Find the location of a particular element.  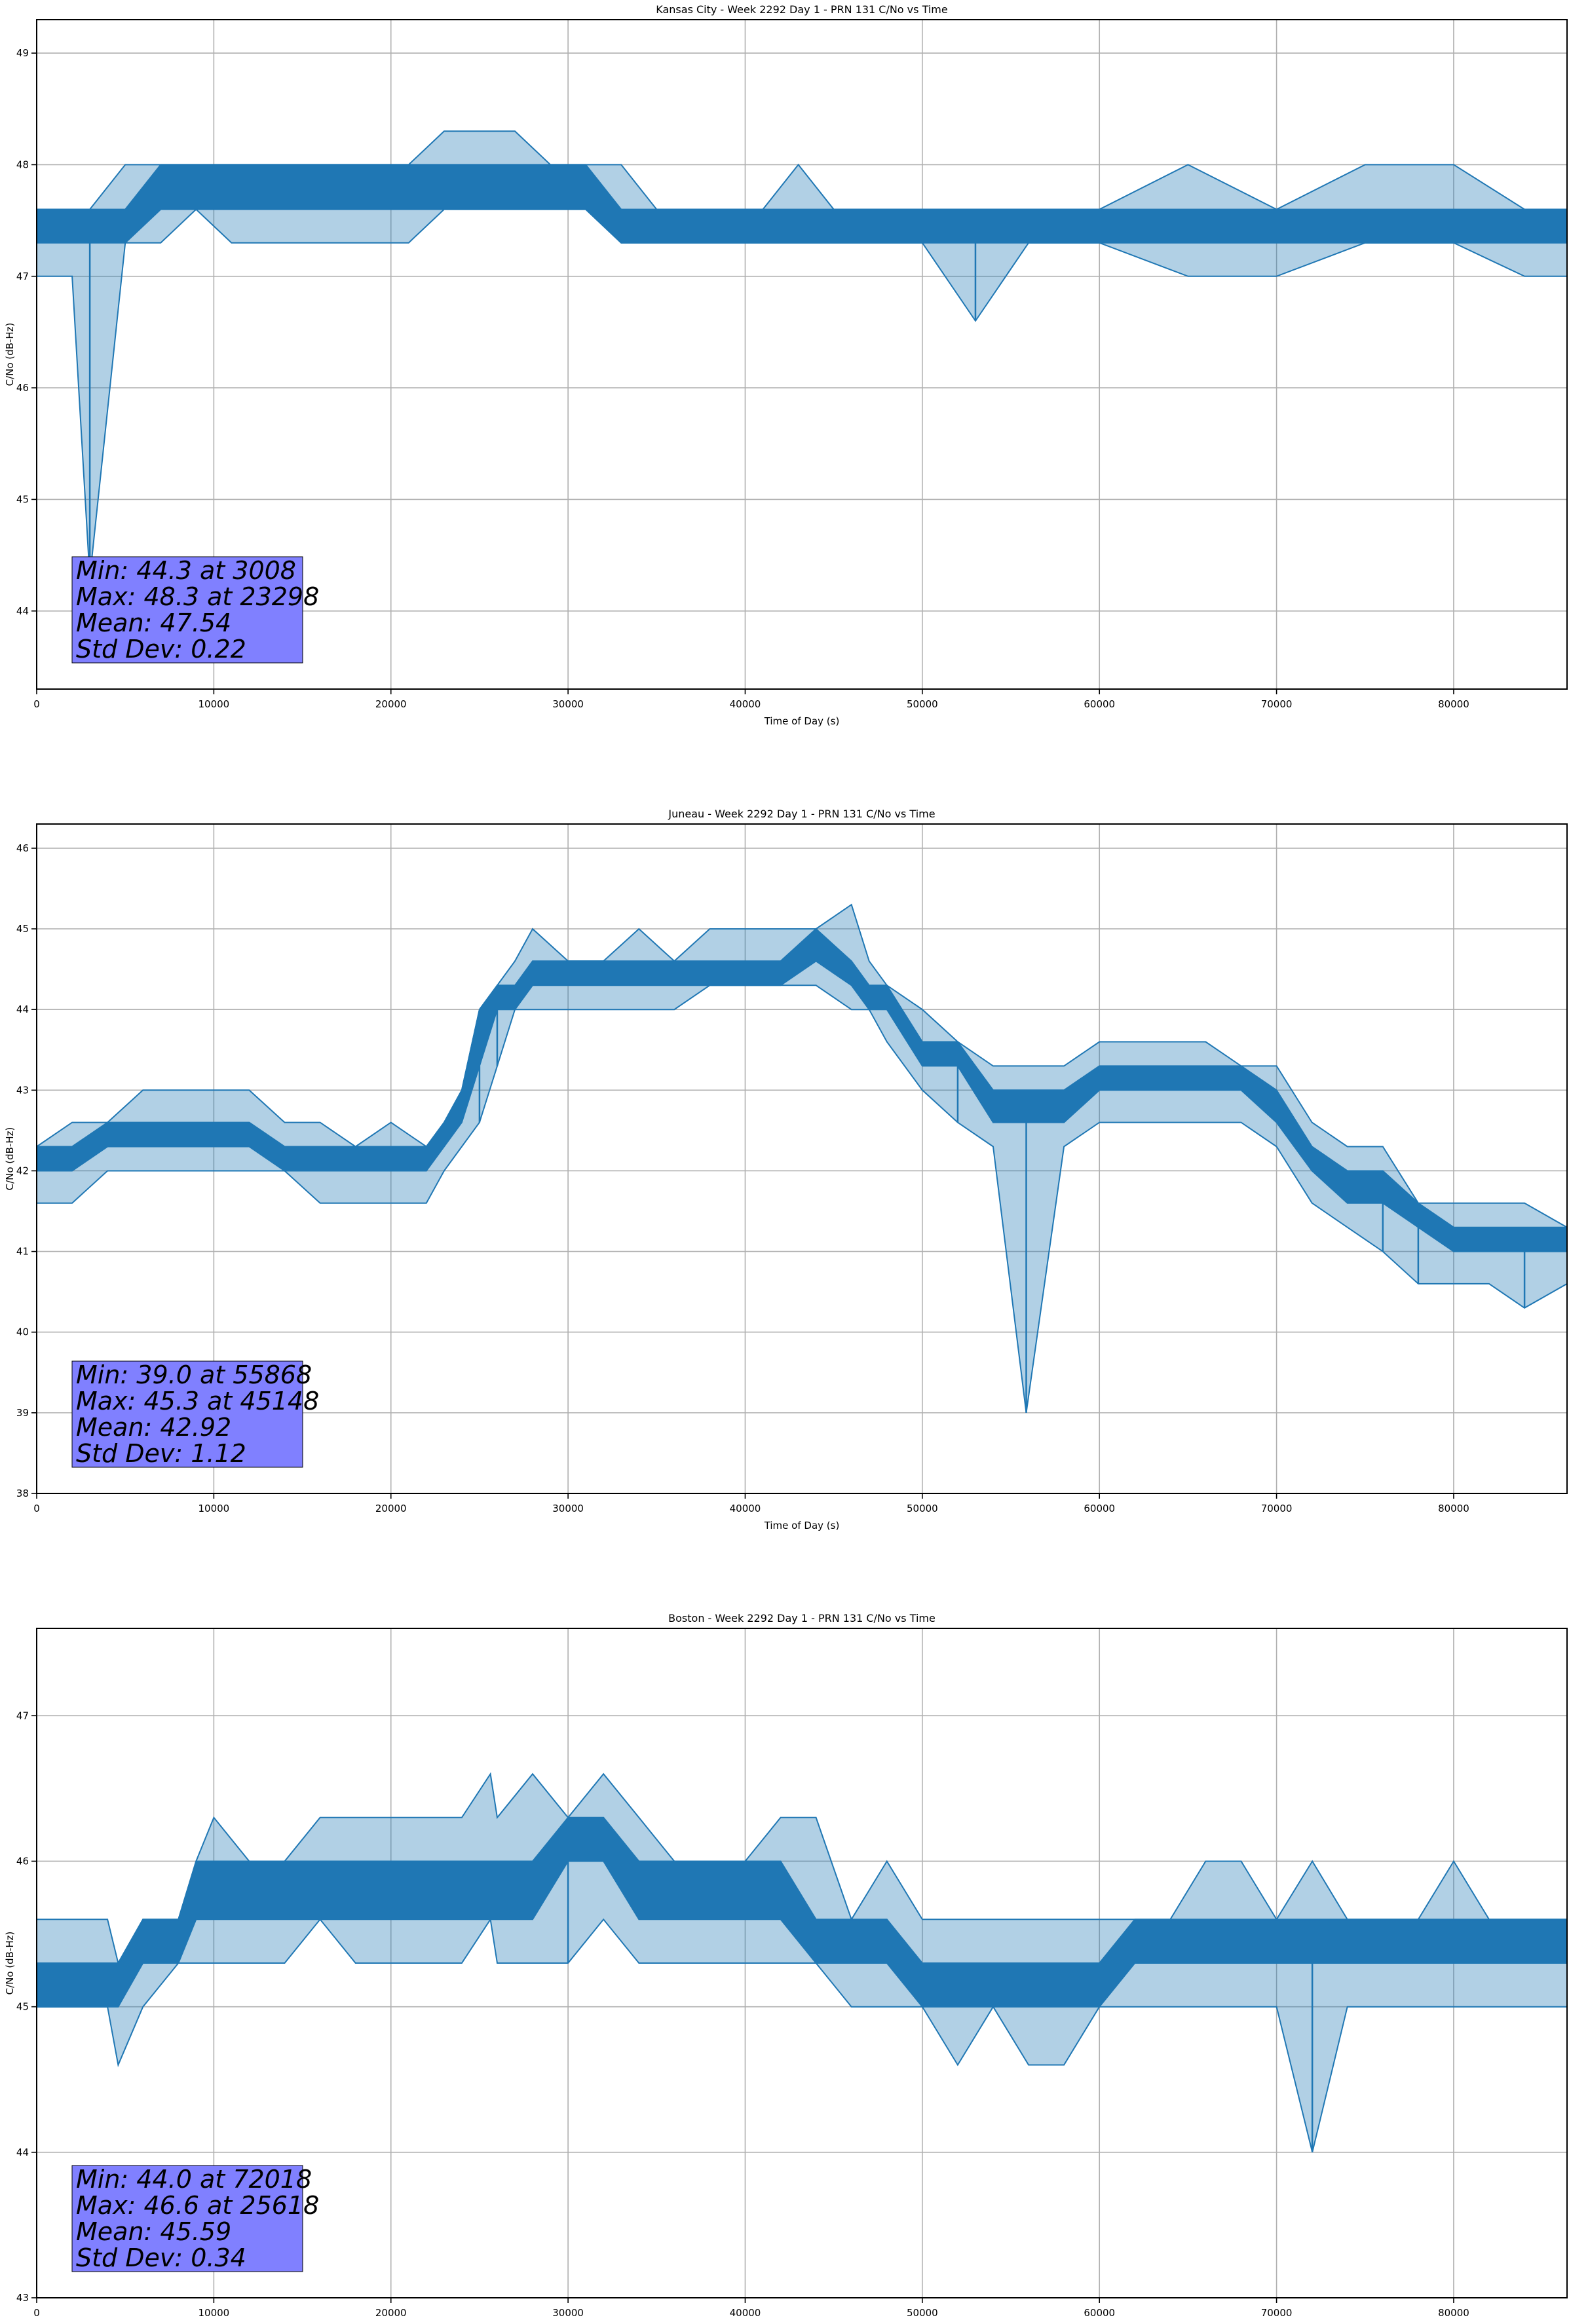

y-tick-label: 38 is located at coordinates (22, 1493).